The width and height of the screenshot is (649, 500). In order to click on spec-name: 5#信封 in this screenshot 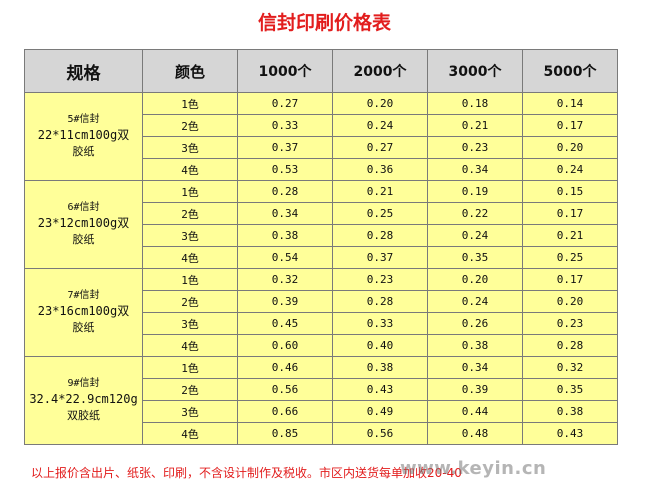, I will do `click(83, 119)`.